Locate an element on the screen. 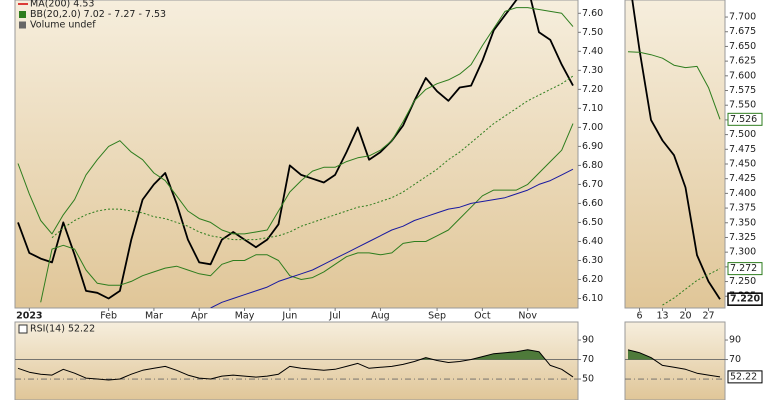  y-tick-label: 7.425 is located at coordinates (742, 178).